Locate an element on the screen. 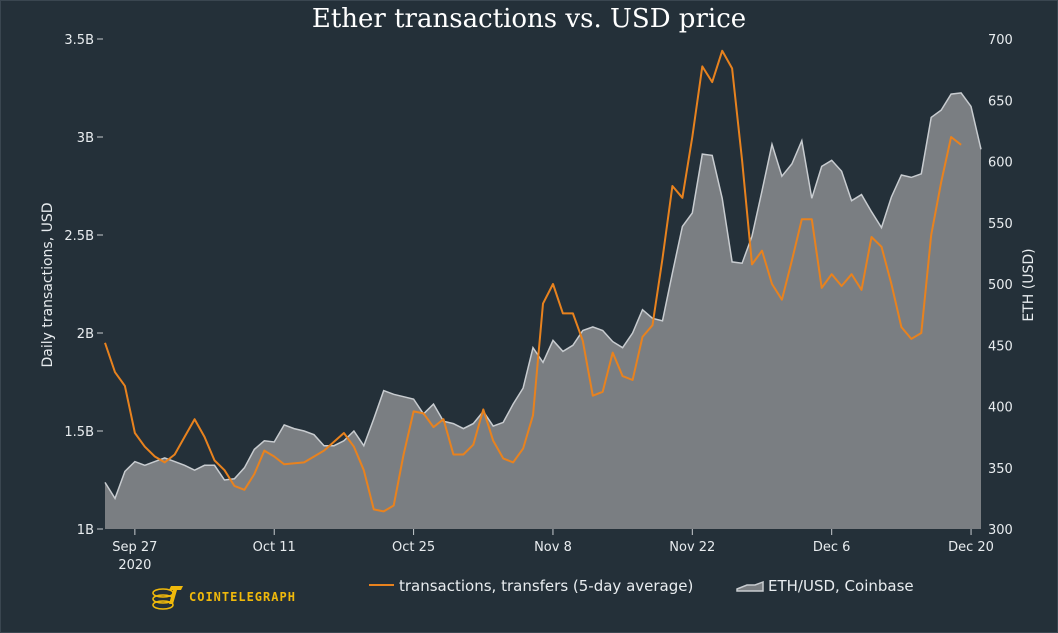 The width and height of the screenshot is (1058, 633). right-y-tick-label: 650 is located at coordinates (1000, 101).